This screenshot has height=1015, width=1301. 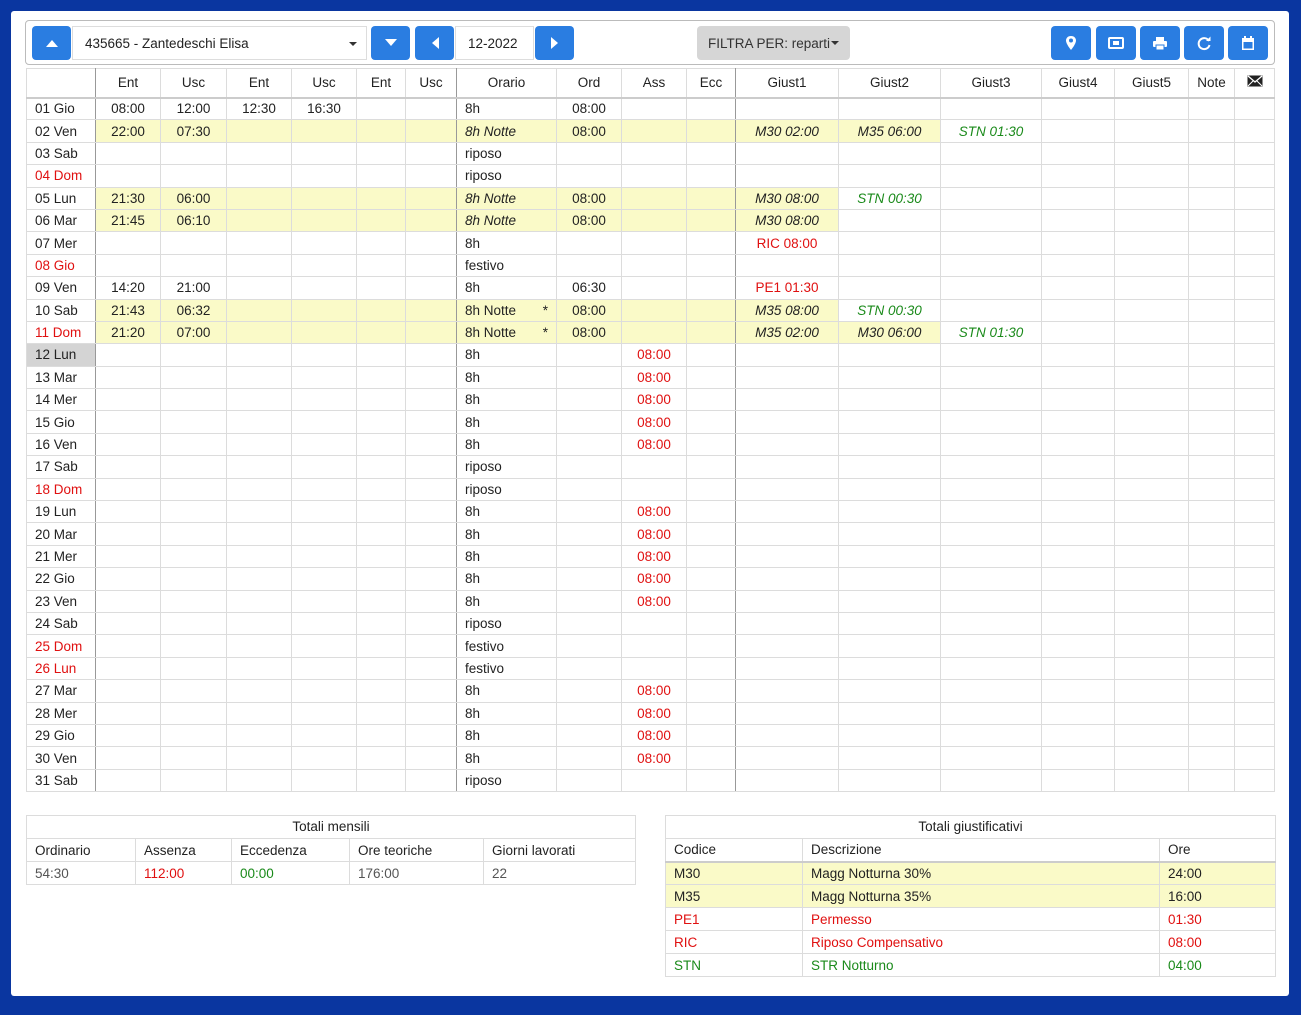 I want to click on prev-month-button, so click(x=434, y=43).